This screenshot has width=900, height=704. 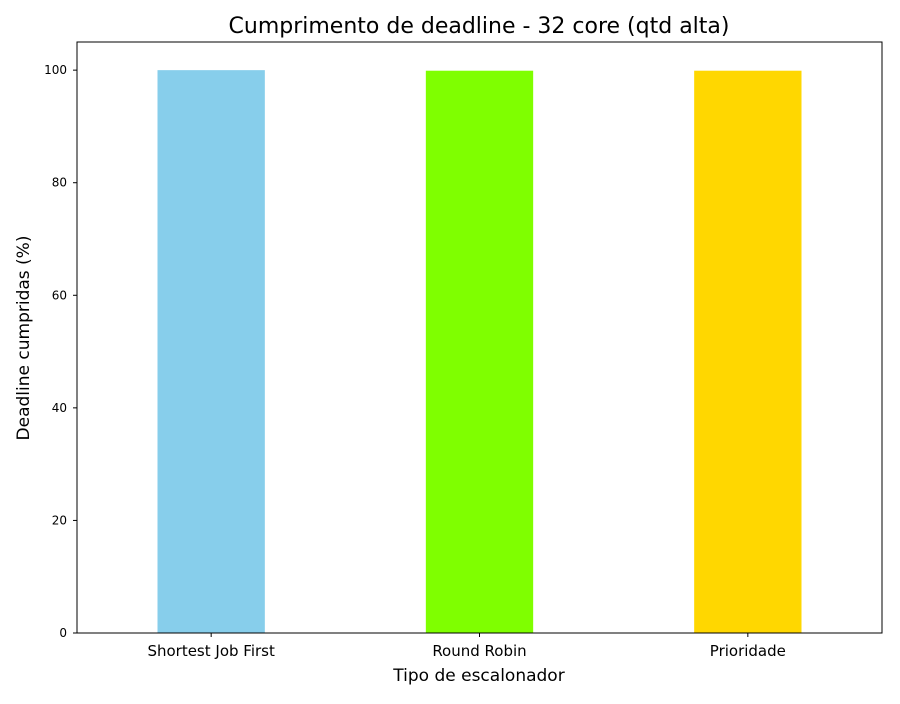 What do you see at coordinates (63, 633) in the screenshot?
I see `y-tick-label-0: 0` at bounding box center [63, 633].